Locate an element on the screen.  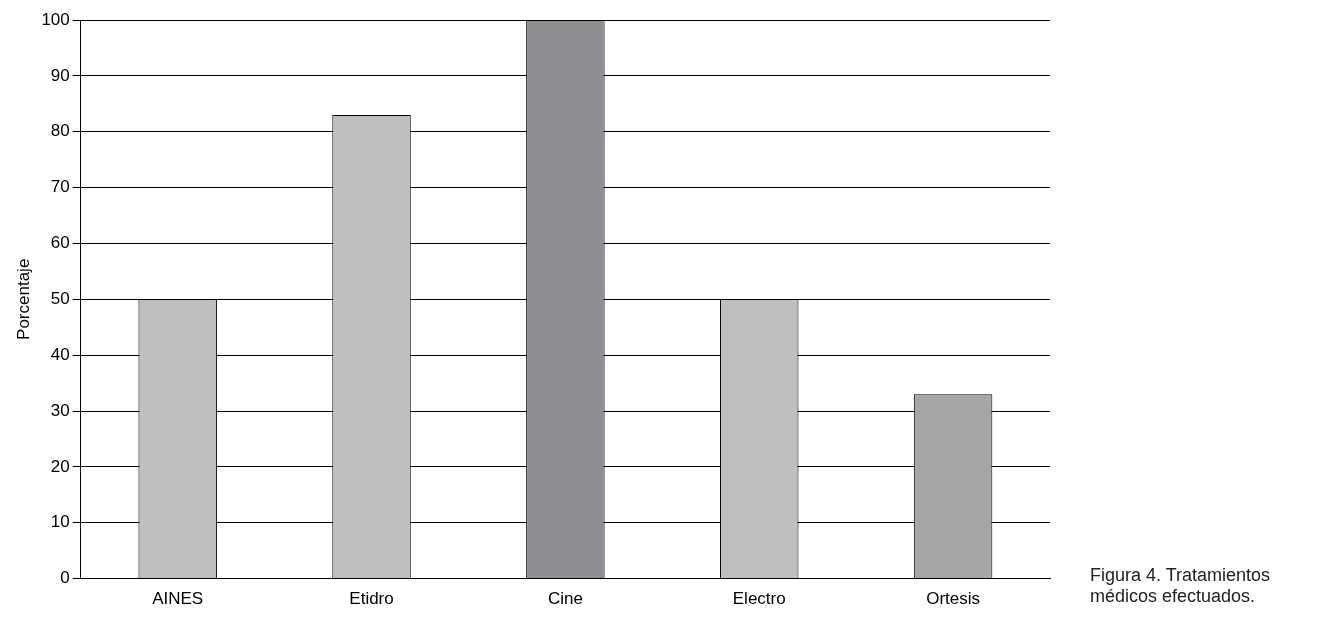
x-tick-label: AINES is located at coordinates (178, 599).